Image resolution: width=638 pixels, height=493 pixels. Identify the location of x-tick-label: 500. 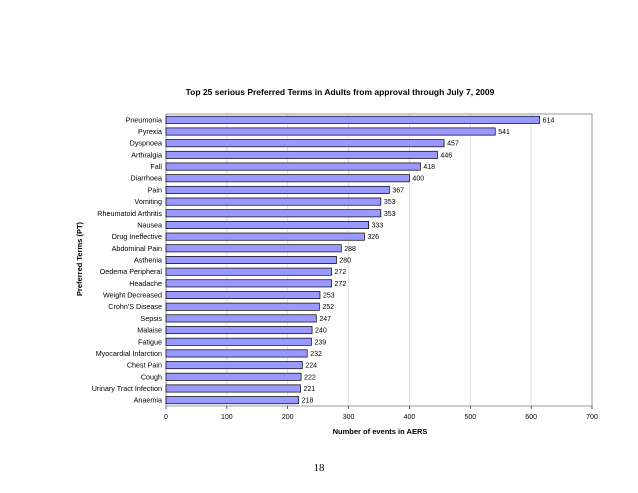
(470, 417).